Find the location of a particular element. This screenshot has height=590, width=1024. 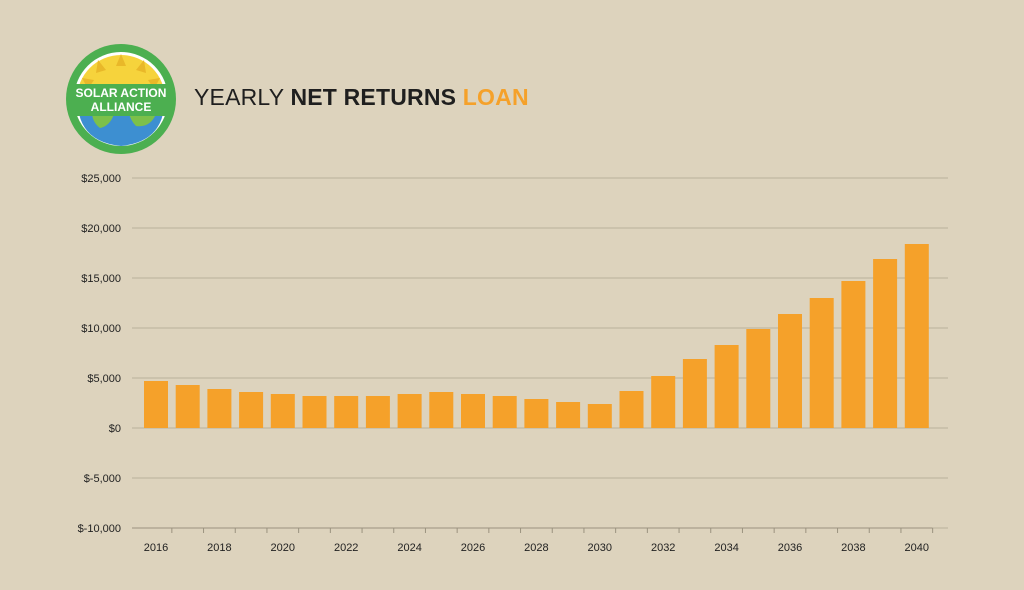

bar-2035 is located at coordinates (758, 378).